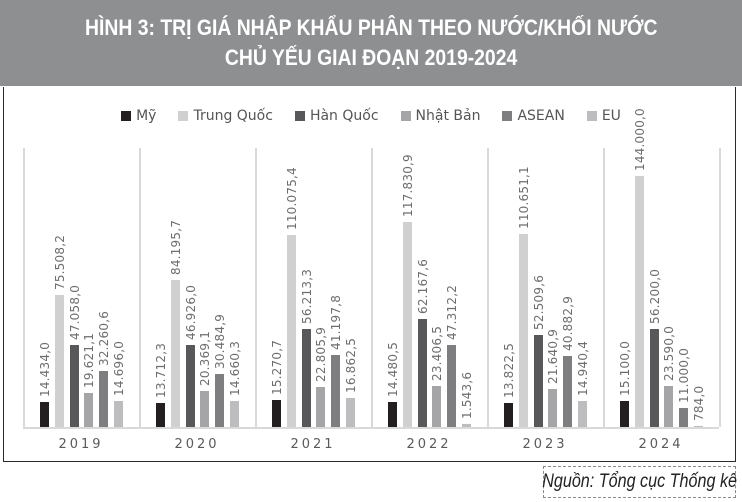 The height and width of the screenshot is (502, 742). Describe the element at coordinates (654, 378) in the screenshot. I see `bar-hàn-quốc-2024` at that location.